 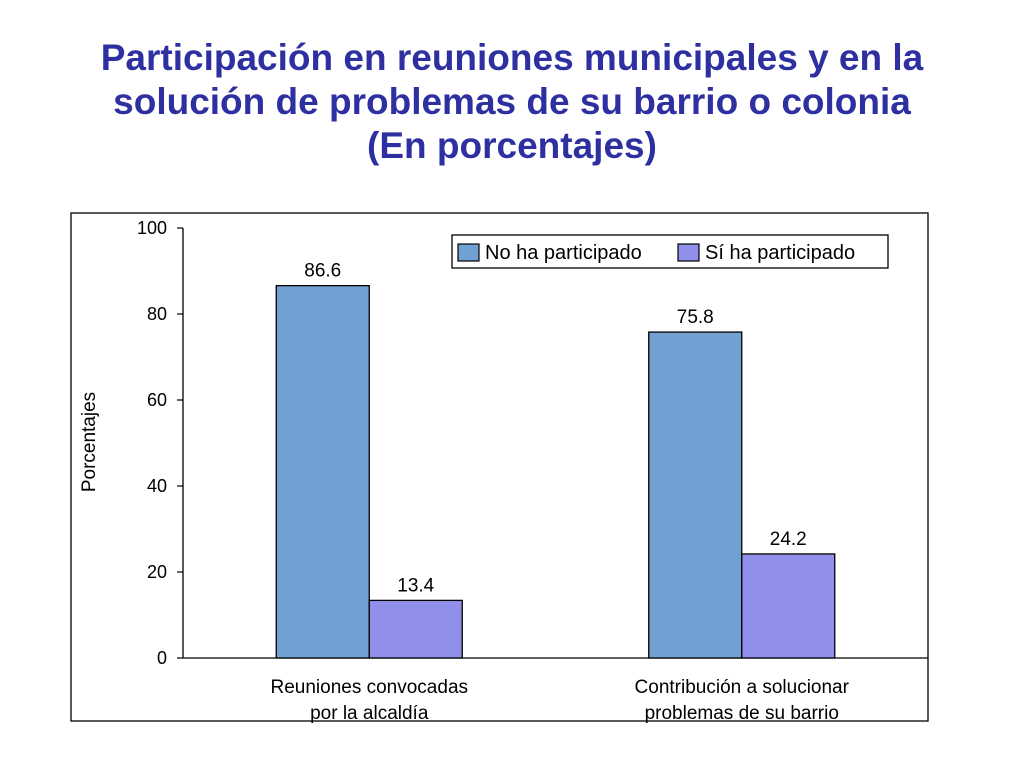 What do you see at coordinates (157, 314) in the screenshot?
I see `y-tick-label: 80` at bounding box center [157, 314].